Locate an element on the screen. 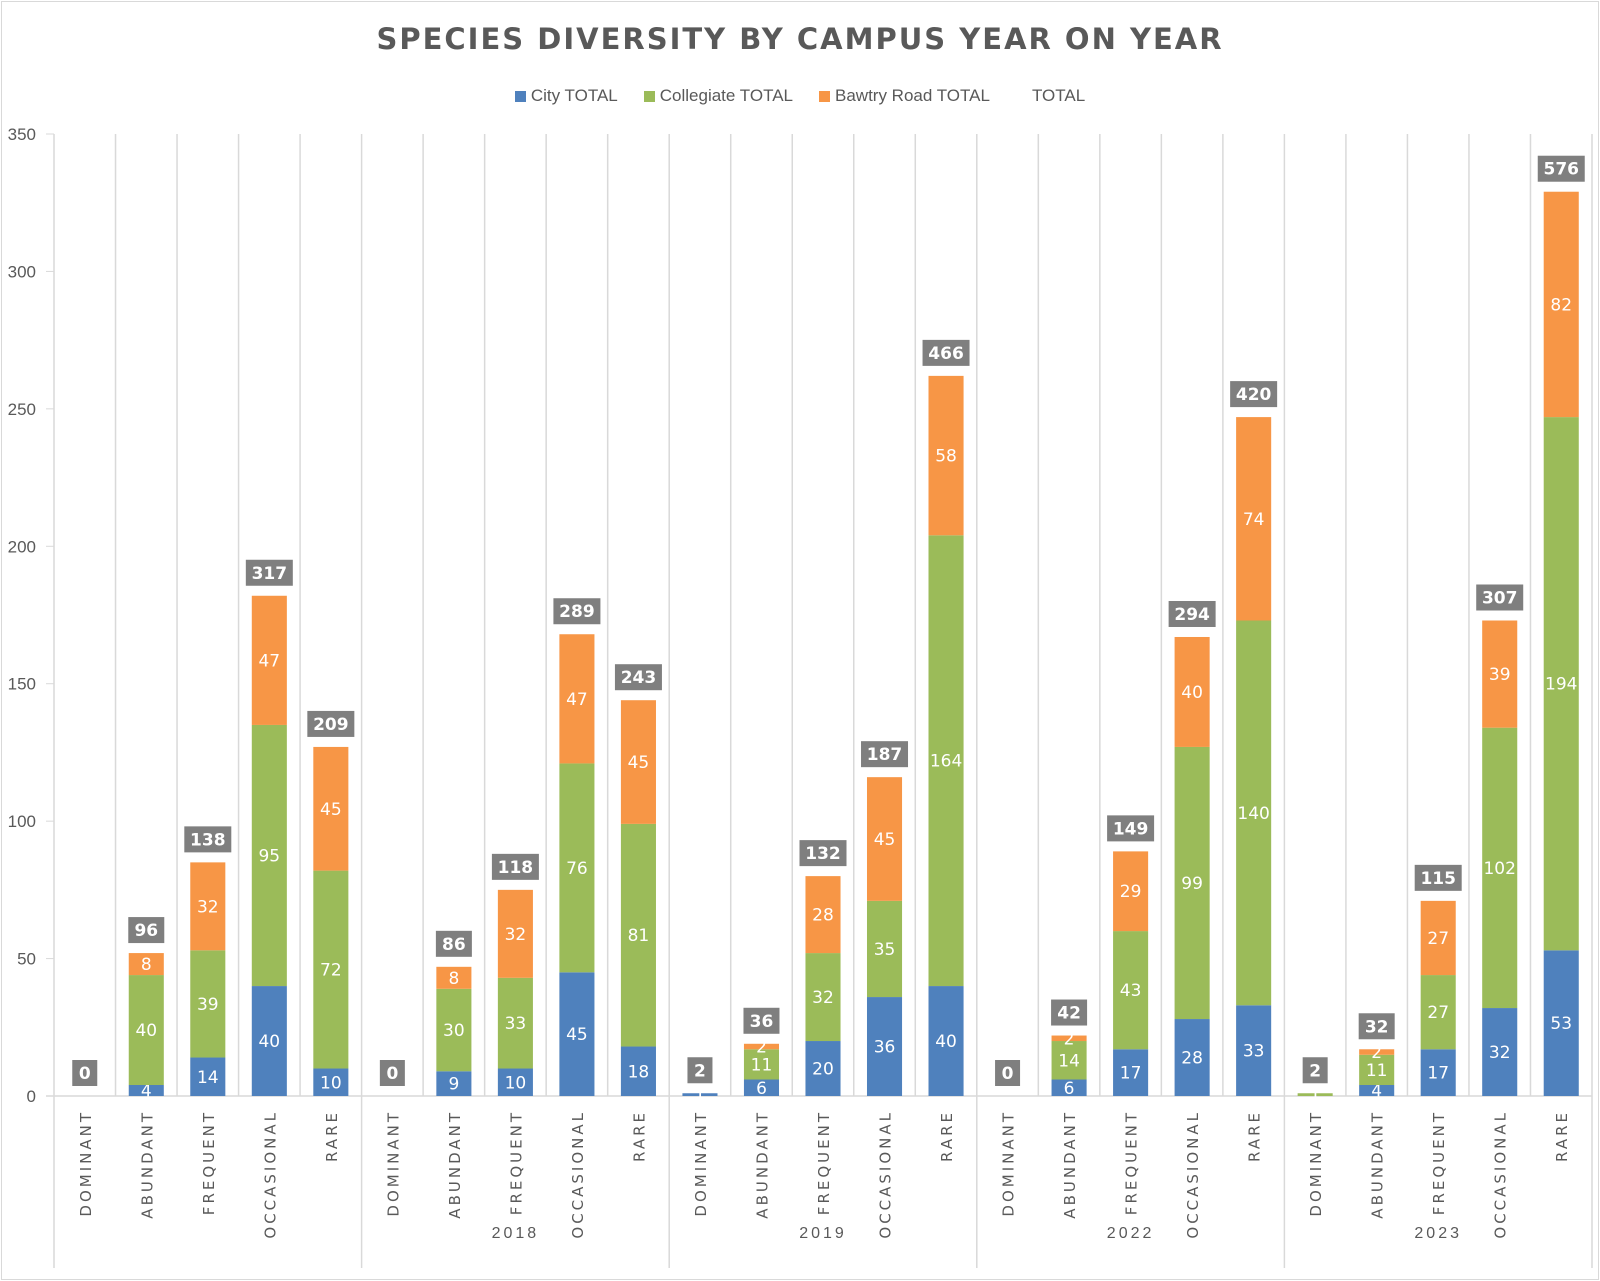 Image resolution: width=1600 pixels, height=1281 pixels. data-label-collegiate: 140 is located at coordinates (1253, 814).